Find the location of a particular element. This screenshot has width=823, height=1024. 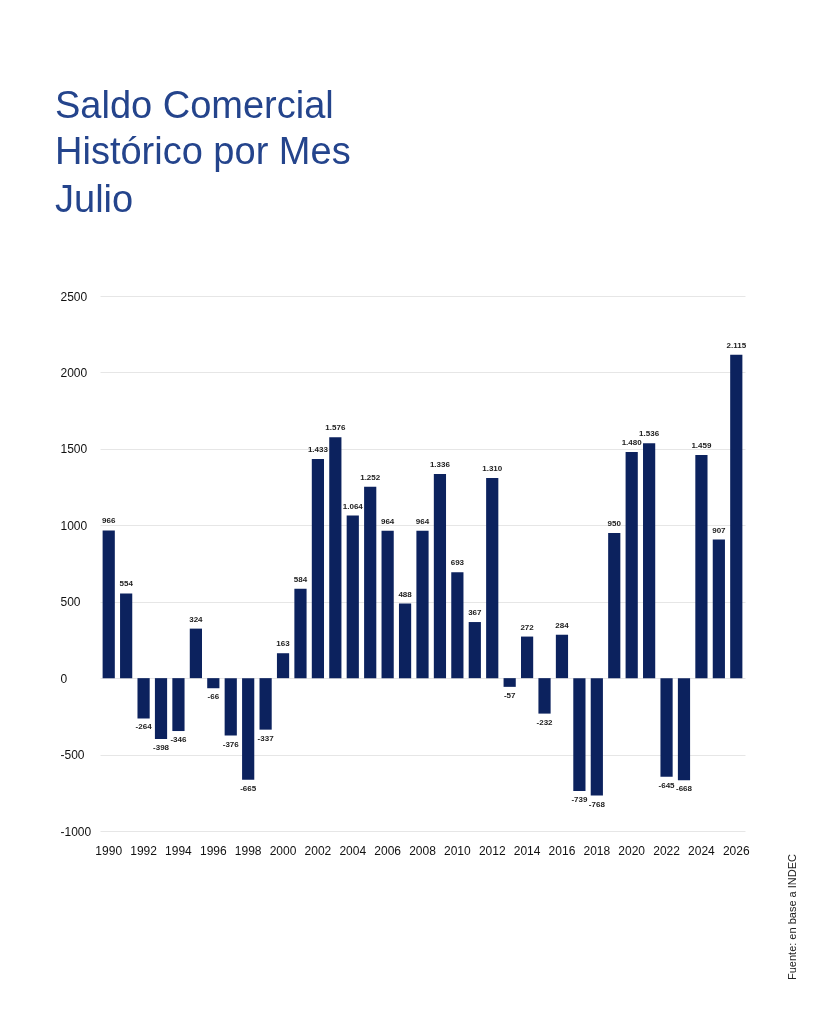

data-label: 554 is located at coordinates (126, 584).